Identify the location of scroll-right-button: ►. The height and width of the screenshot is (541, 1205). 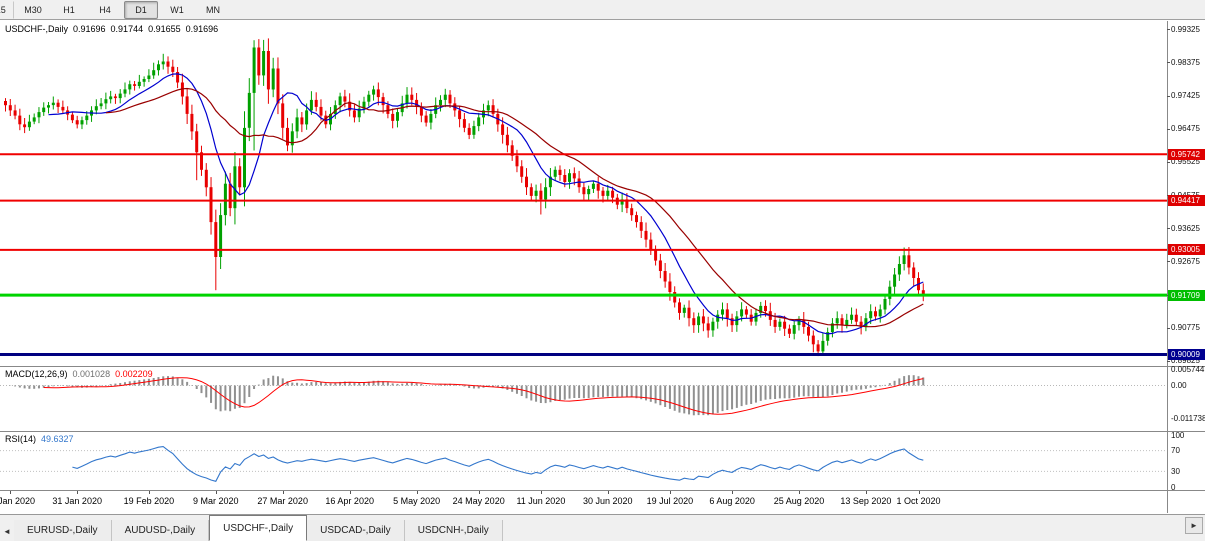
(1194, 525).